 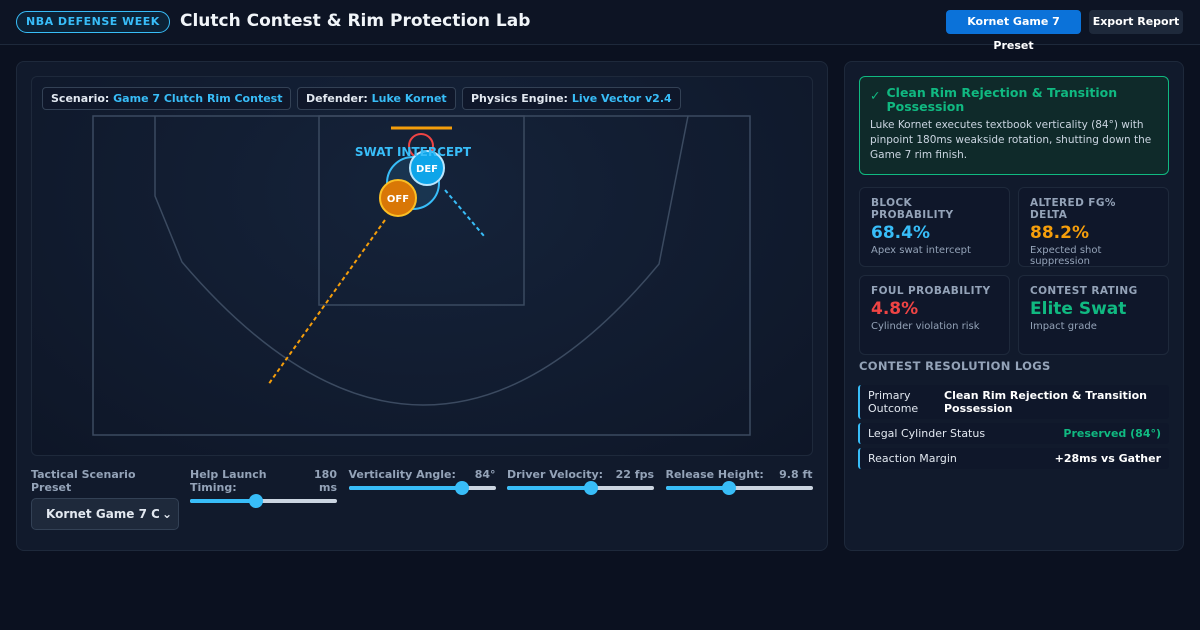 I want to click on slider: Help Launch Timing: 180 ms, so click(x=263, y=488).